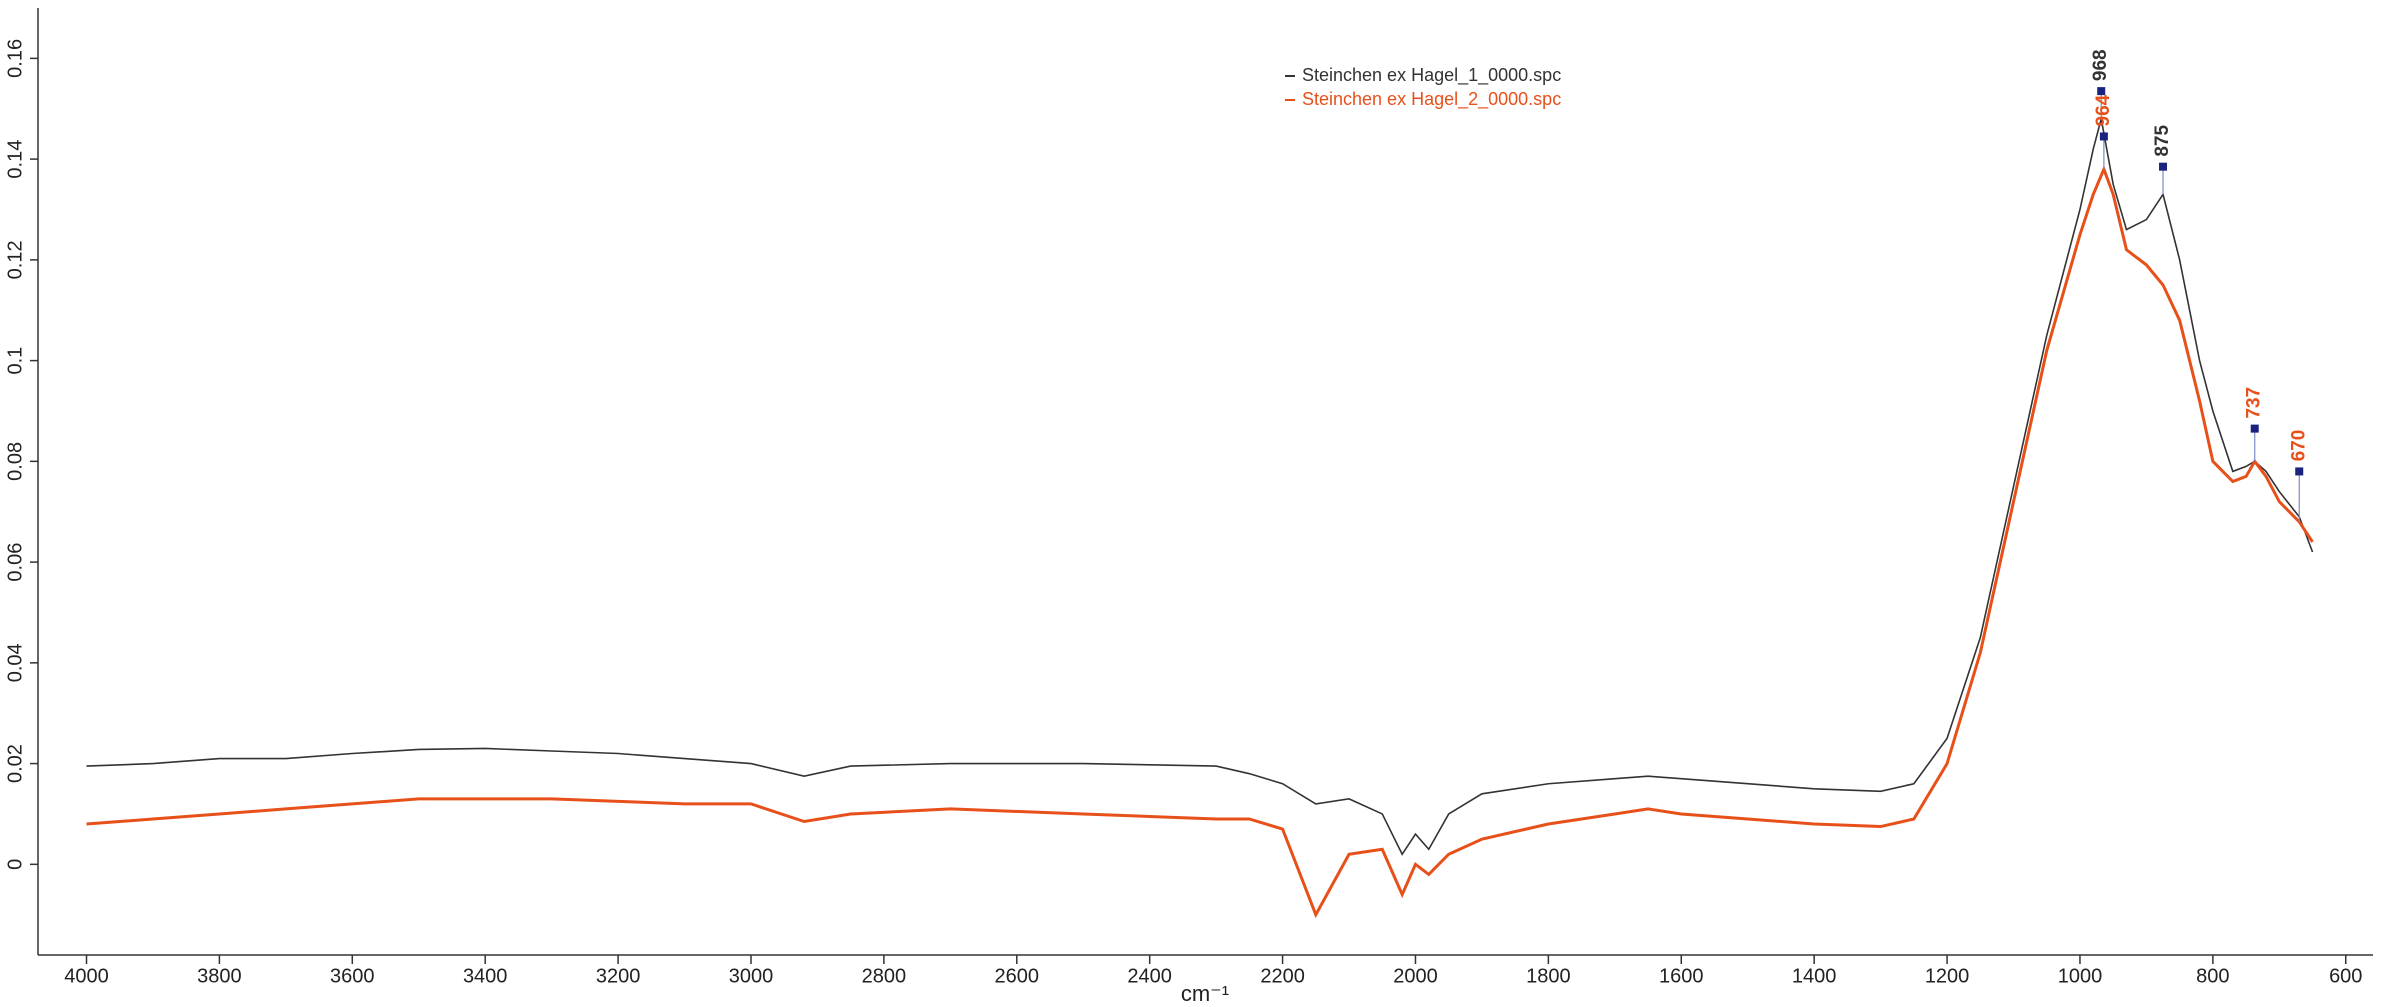 This screenshot has width=2381, height=1007. Describe the element at coordinates (15, 159) in the screenshot. I see `y-tick-label: 0.14` at that location.